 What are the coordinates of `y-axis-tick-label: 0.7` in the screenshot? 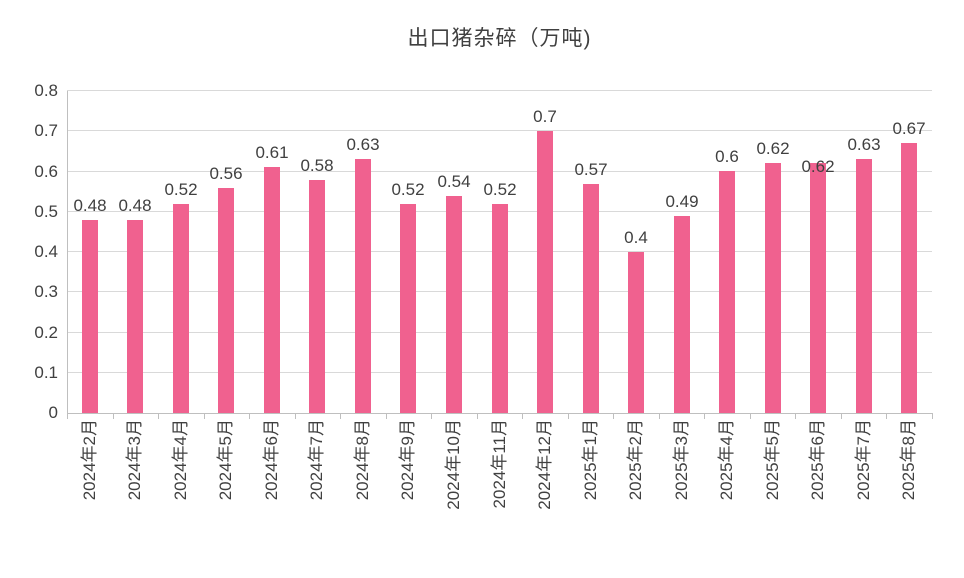 It's located at (46, 131).